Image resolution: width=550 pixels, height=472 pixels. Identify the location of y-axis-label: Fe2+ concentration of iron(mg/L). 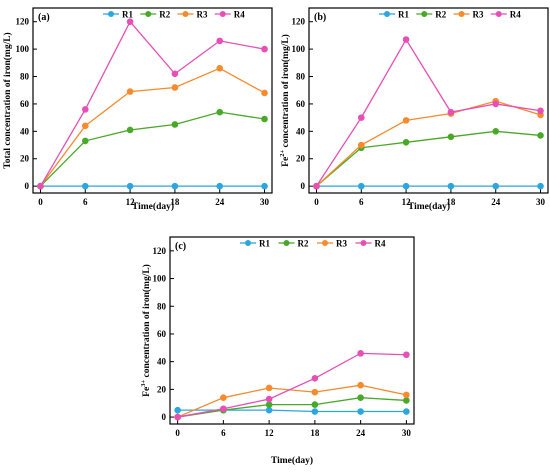
(285, 100).